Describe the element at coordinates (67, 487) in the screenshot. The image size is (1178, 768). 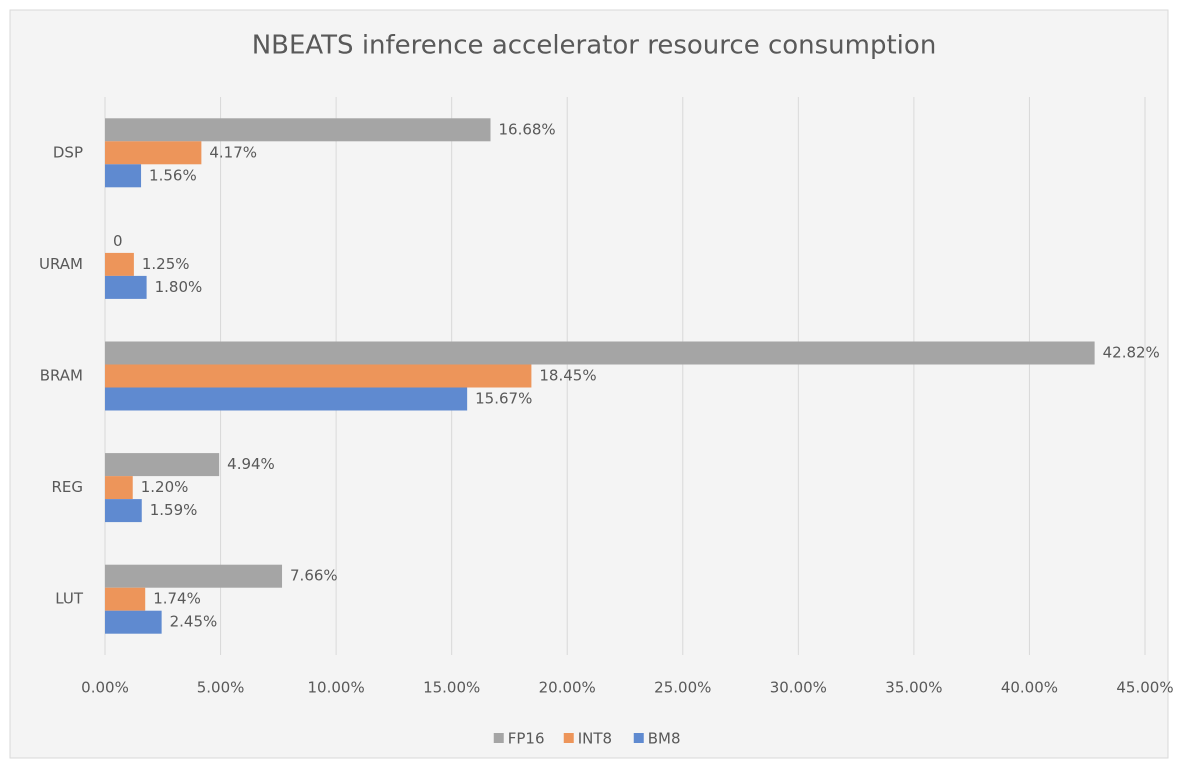
I see `y-tick-label: REG` at that location.